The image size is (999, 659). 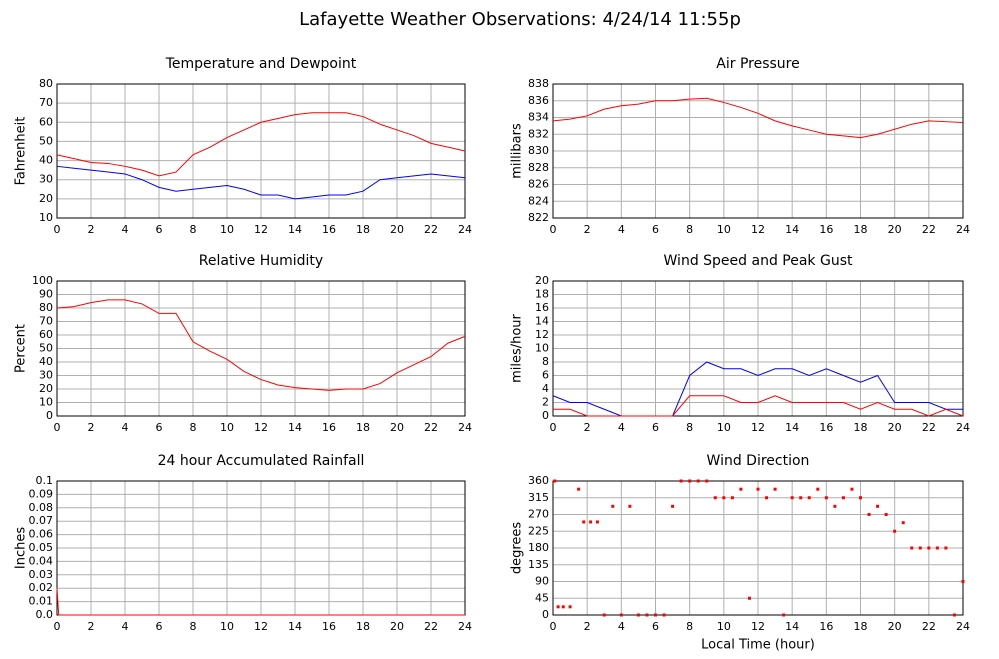 What do you see at coordinates (41, 560) in the screenshot?
I see `y-tick-label: 0.04` at bounding box center [41, 560].